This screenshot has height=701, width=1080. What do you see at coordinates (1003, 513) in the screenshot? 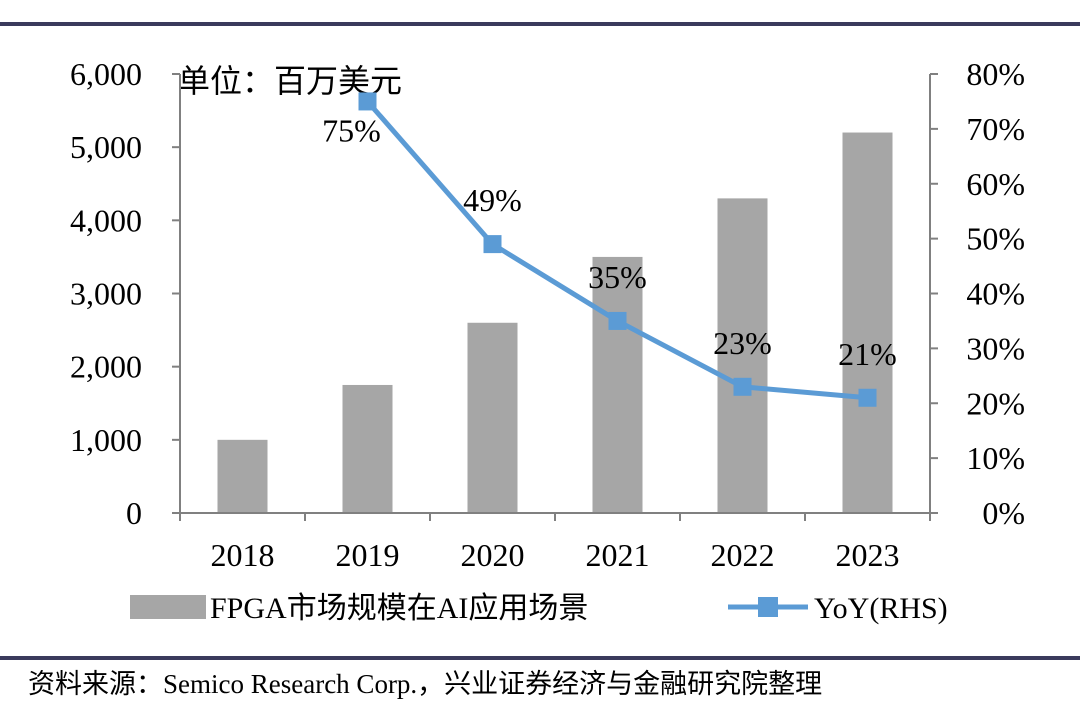
I see `right-tick-label: 0%` at bounding box center [1003, 513].